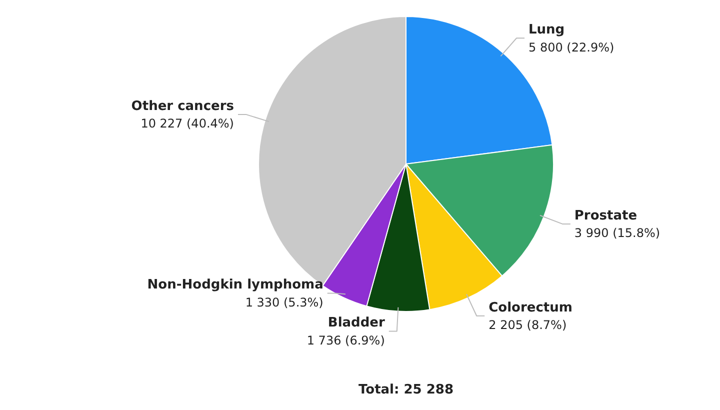 The image size is (720, 410). I want to click on slice-label: Prostate, so click(606, 216).